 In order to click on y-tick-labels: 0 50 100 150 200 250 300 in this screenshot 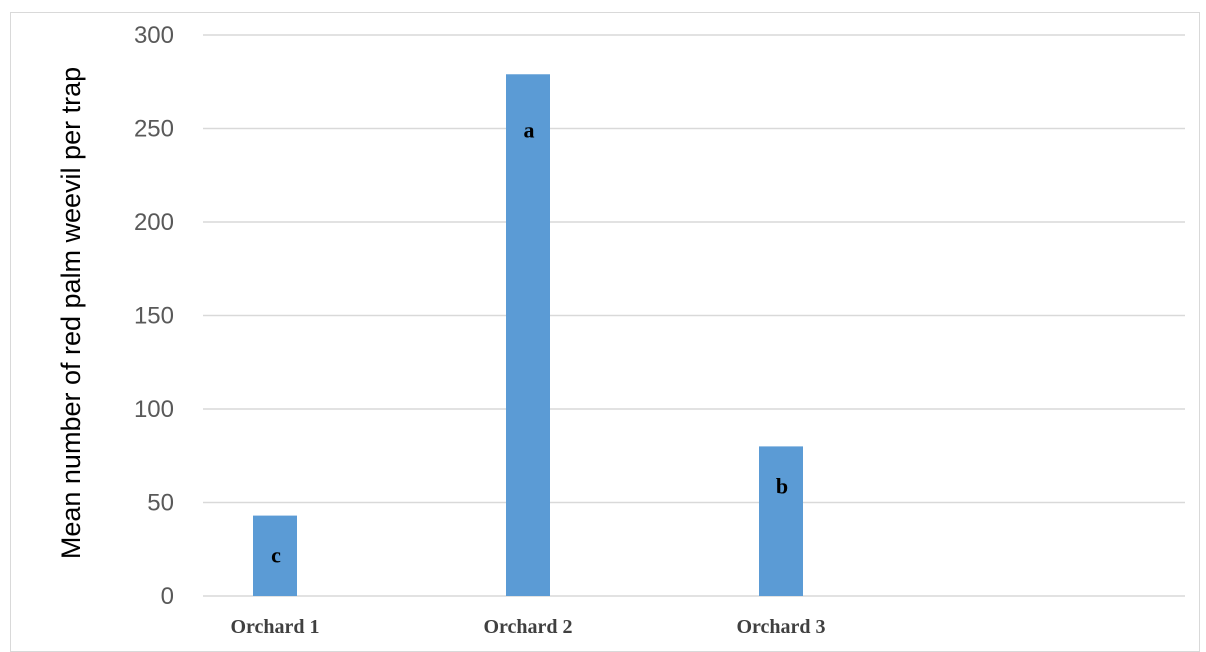, I will do `click(154, 316)`.